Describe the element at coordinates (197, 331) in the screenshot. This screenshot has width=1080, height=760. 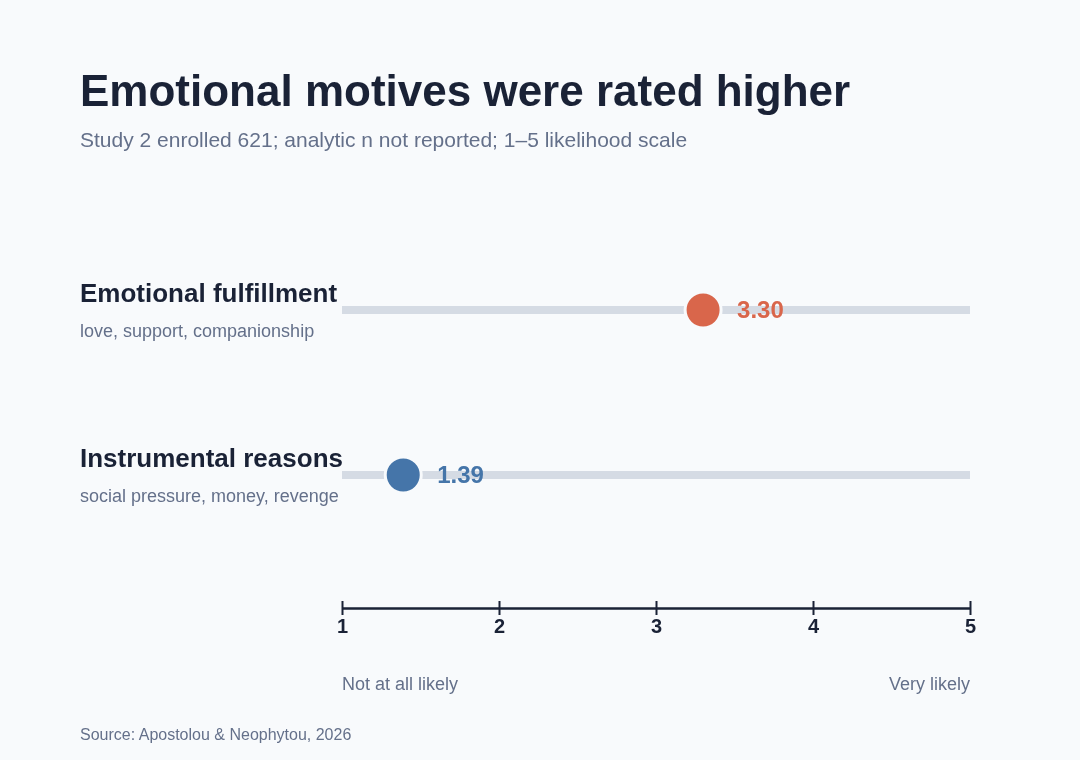
I see `text: love, support, companionship` at that location.